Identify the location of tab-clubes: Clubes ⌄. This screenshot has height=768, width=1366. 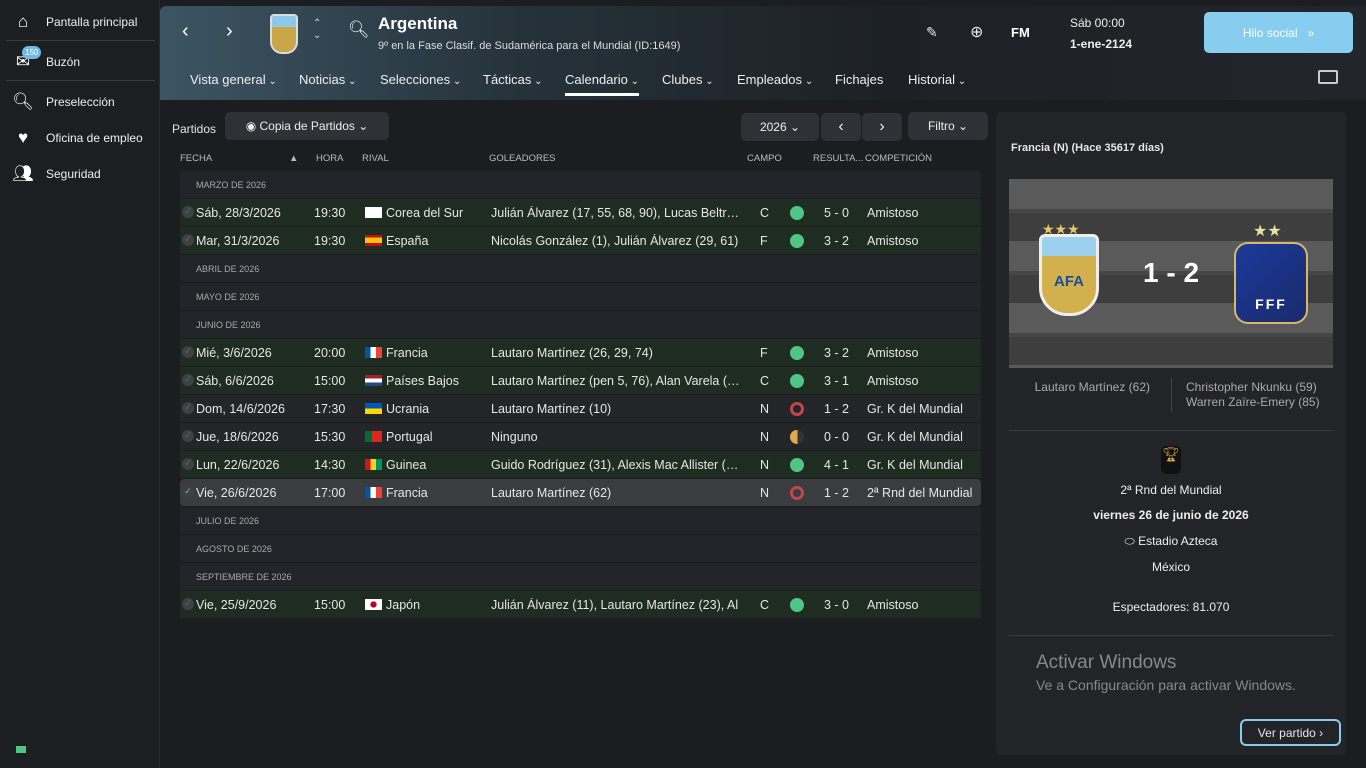
(688, 79).